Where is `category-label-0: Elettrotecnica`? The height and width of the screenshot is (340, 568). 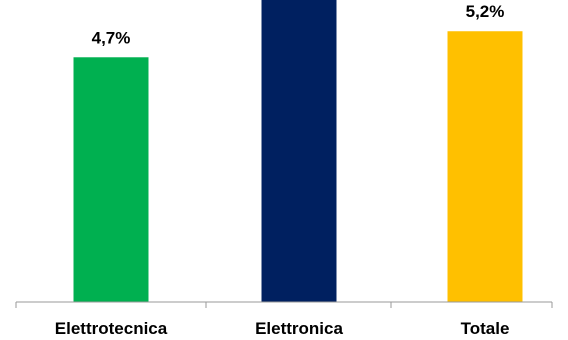 category-label-0: Elettrotecnica is located at coordinates (111, 328).